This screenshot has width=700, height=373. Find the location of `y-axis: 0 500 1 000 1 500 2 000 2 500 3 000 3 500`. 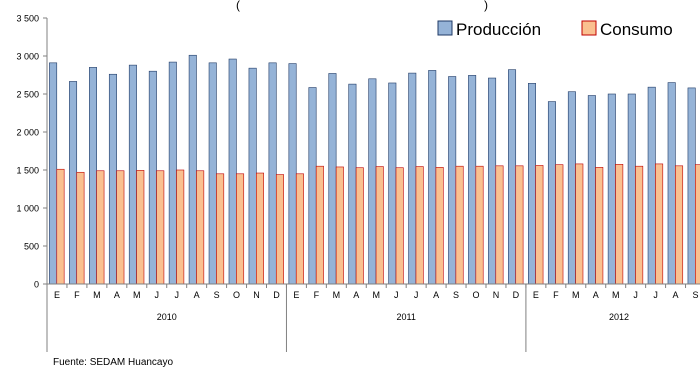

y-axis: 0 500 1 000 1 500 2 000 2 500 3 000 3 500 is located at coordinates (32, 152).